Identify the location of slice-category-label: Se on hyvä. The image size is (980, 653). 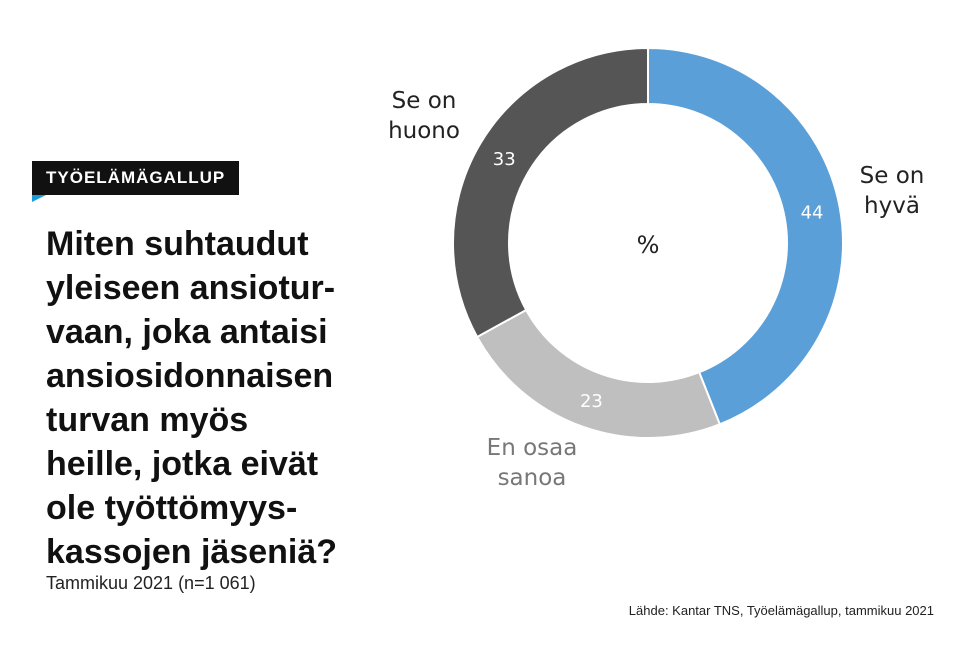
(892, 191).